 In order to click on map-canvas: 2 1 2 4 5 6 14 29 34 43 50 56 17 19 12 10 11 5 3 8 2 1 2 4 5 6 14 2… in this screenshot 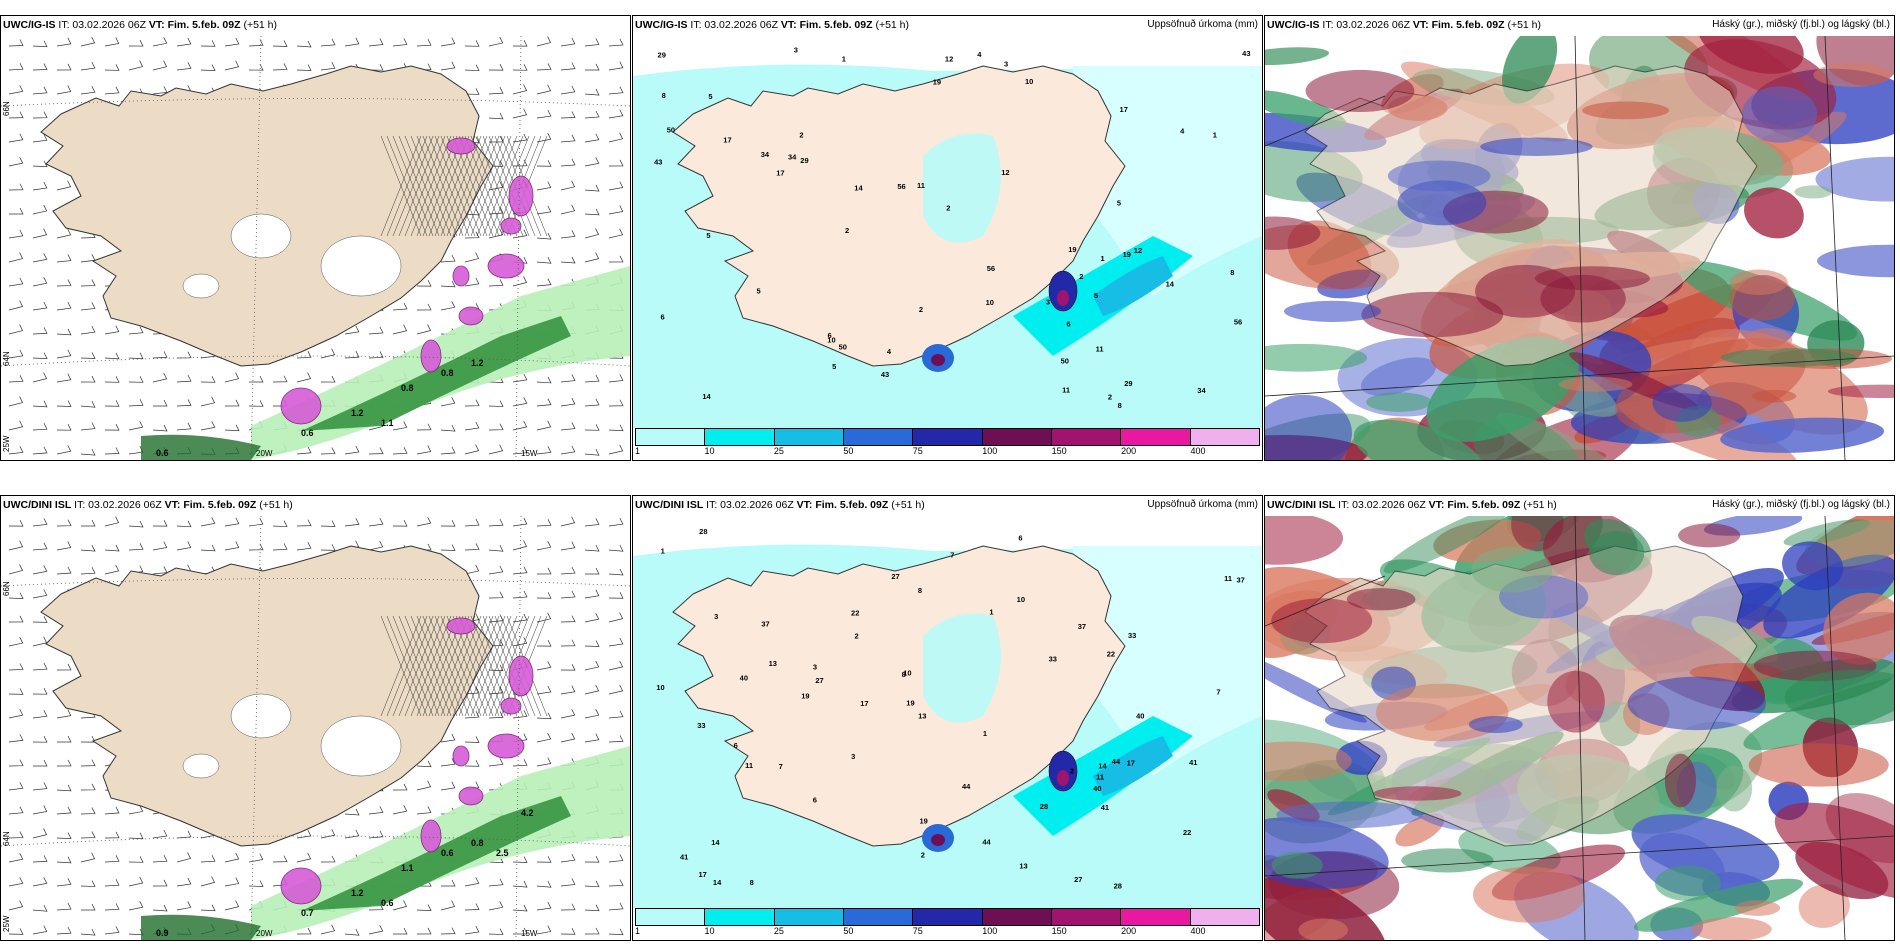, I will do `click(947, 232)`.